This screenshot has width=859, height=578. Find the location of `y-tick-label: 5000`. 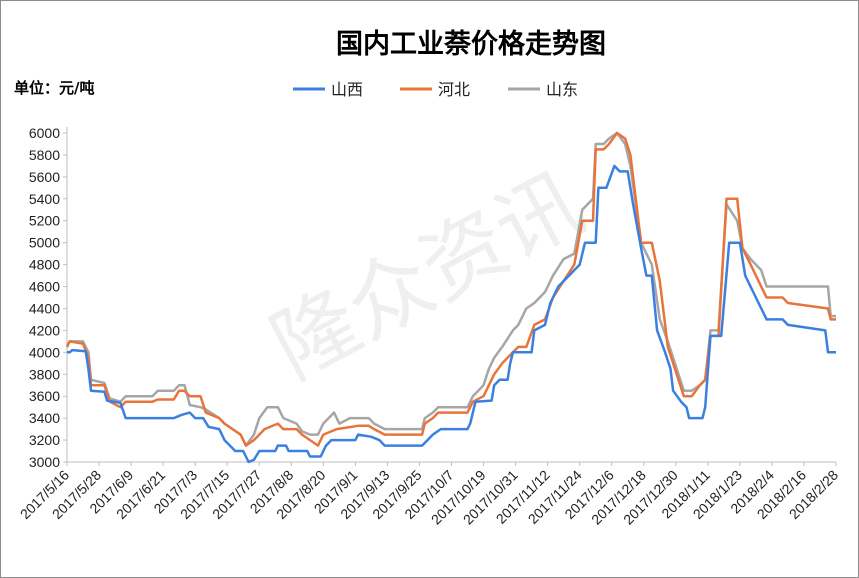

y-tick-label: 5000 is located at coordinates (44, 243).